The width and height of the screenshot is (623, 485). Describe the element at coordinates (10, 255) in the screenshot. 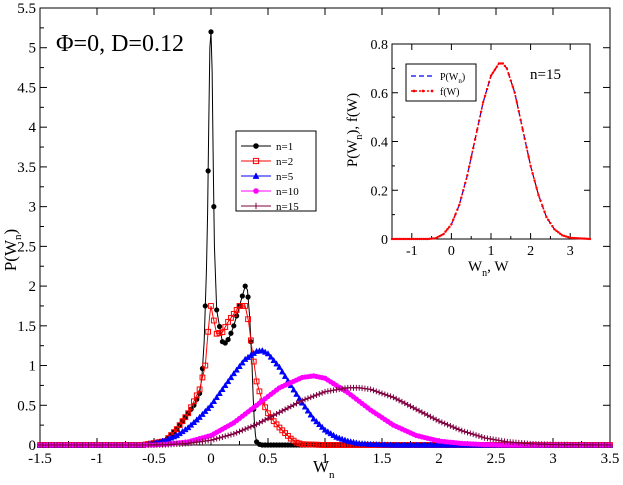

I see `main-y-axis-label-main: P(W` at that location.